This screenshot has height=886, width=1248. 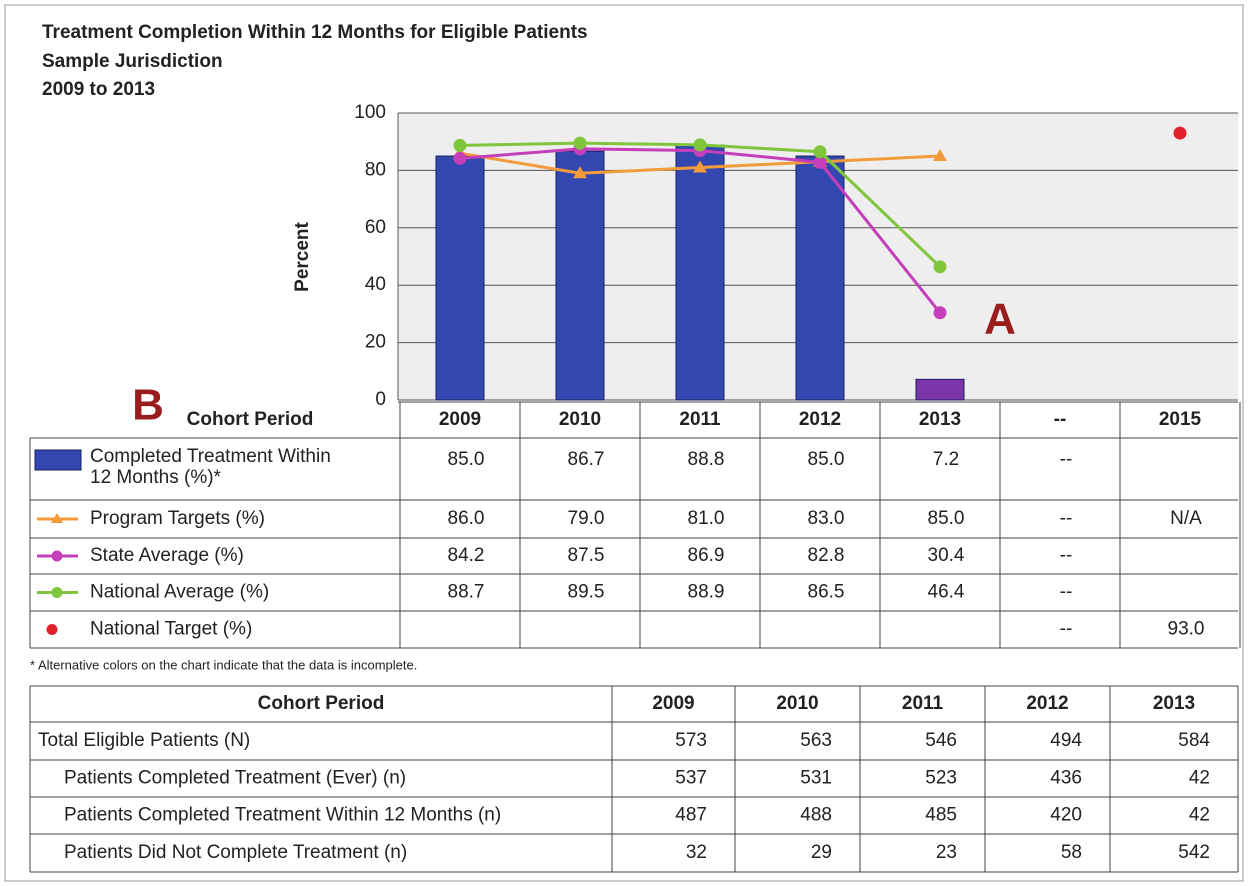 I want to click on table-header: 2013, so click(x=1174, y=703).